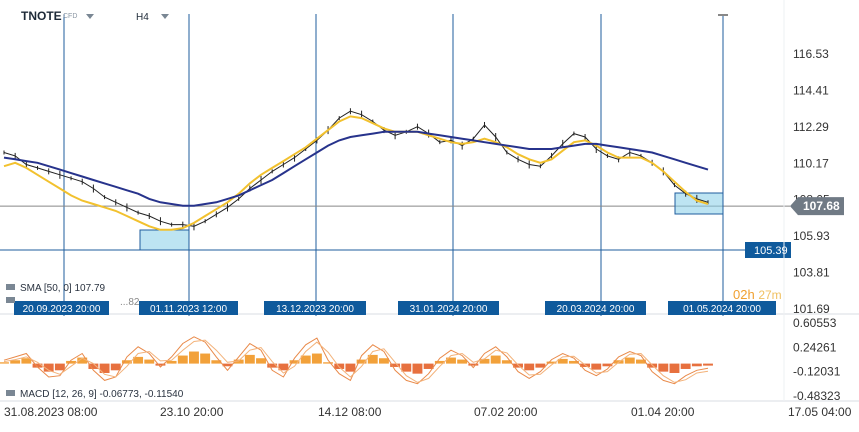  What do you see at coordinates (31, 288) in the screenshot?
I see `sma-label: SMA` at bounding box center [31, 288].